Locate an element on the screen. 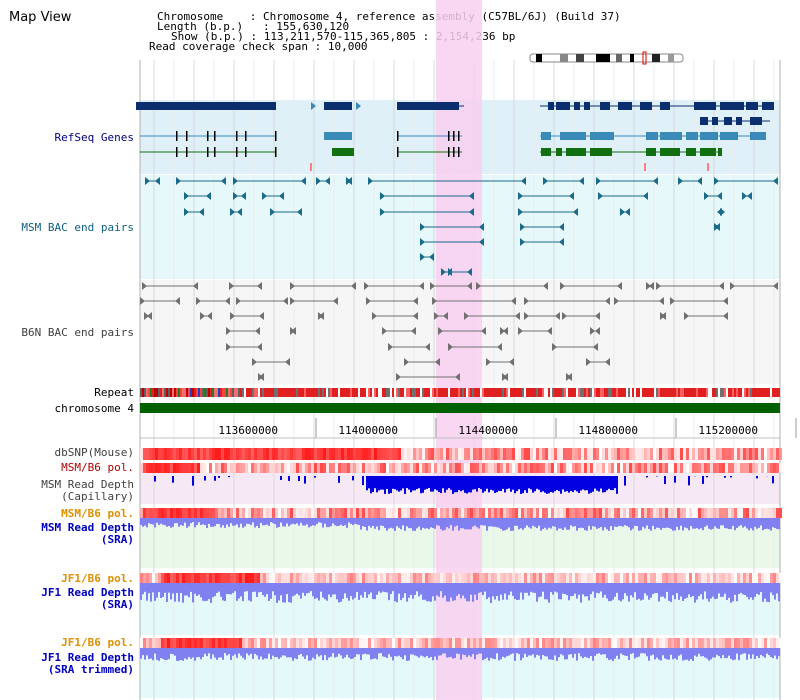  axis-tick-label: 114400000 is located at coordinates (488, 430).